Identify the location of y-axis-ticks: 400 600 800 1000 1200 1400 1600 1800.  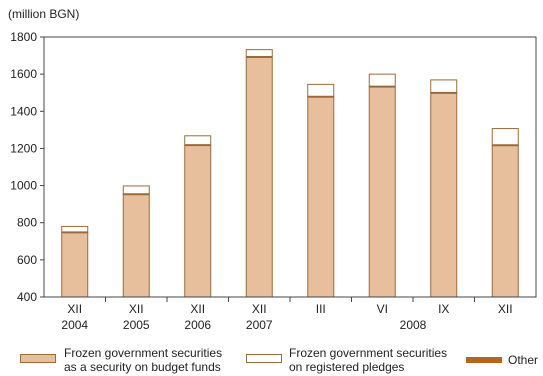
(27, 167).